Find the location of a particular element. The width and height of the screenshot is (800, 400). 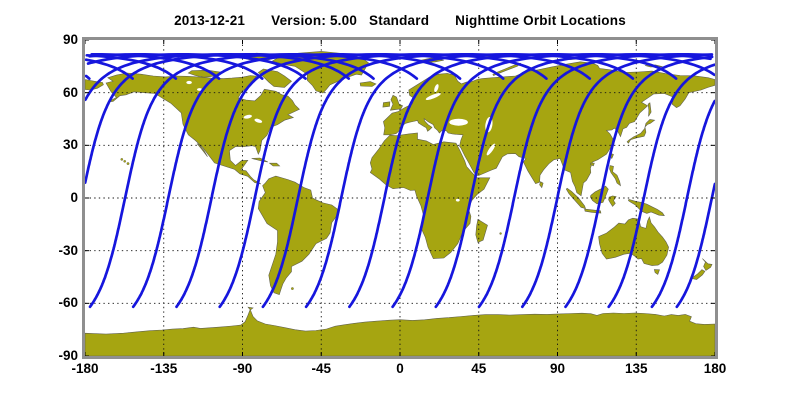

y-tick-label: -60 is located at coordinates (68, 303).